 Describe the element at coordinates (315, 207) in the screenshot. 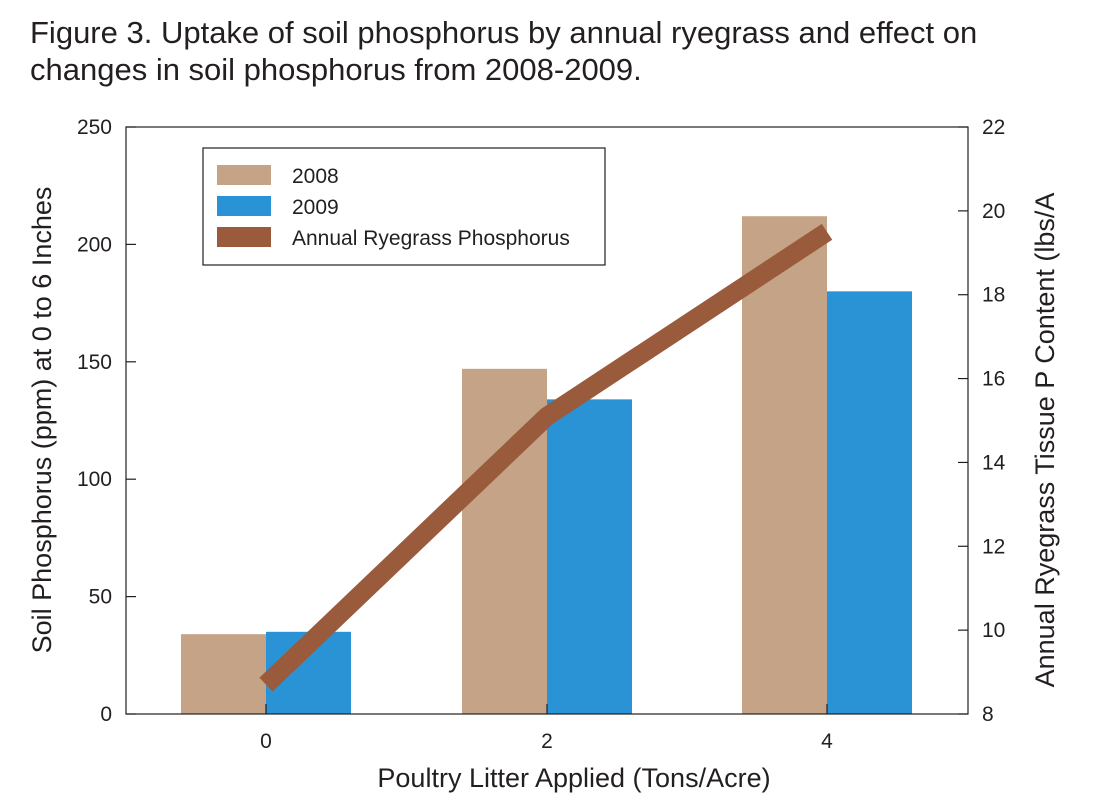

I see `legend-label-2009: 2009` at that location.